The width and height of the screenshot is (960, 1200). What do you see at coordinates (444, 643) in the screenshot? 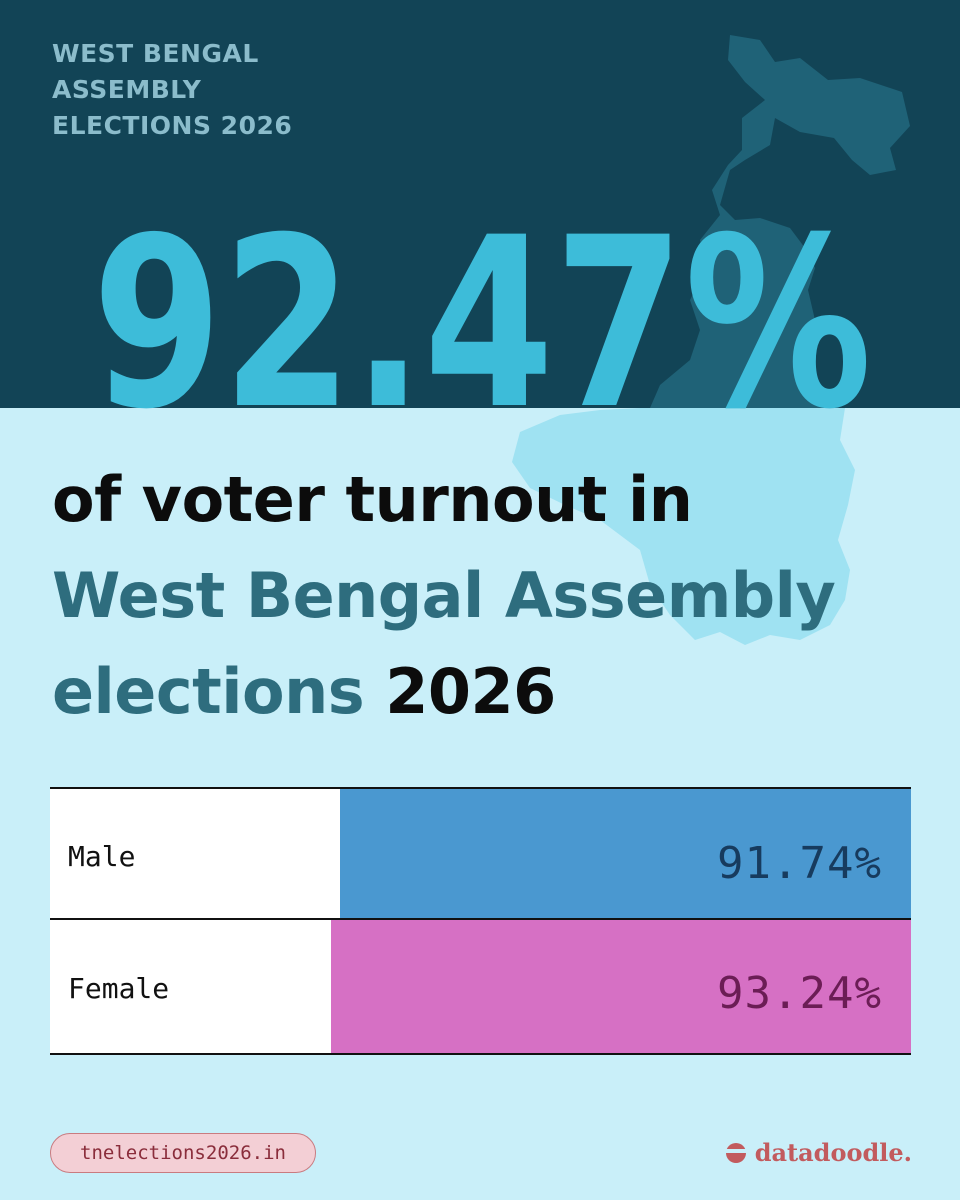
I see `headline-part-2: West Bengal Assembly elections` at bounding box center [444, 643].